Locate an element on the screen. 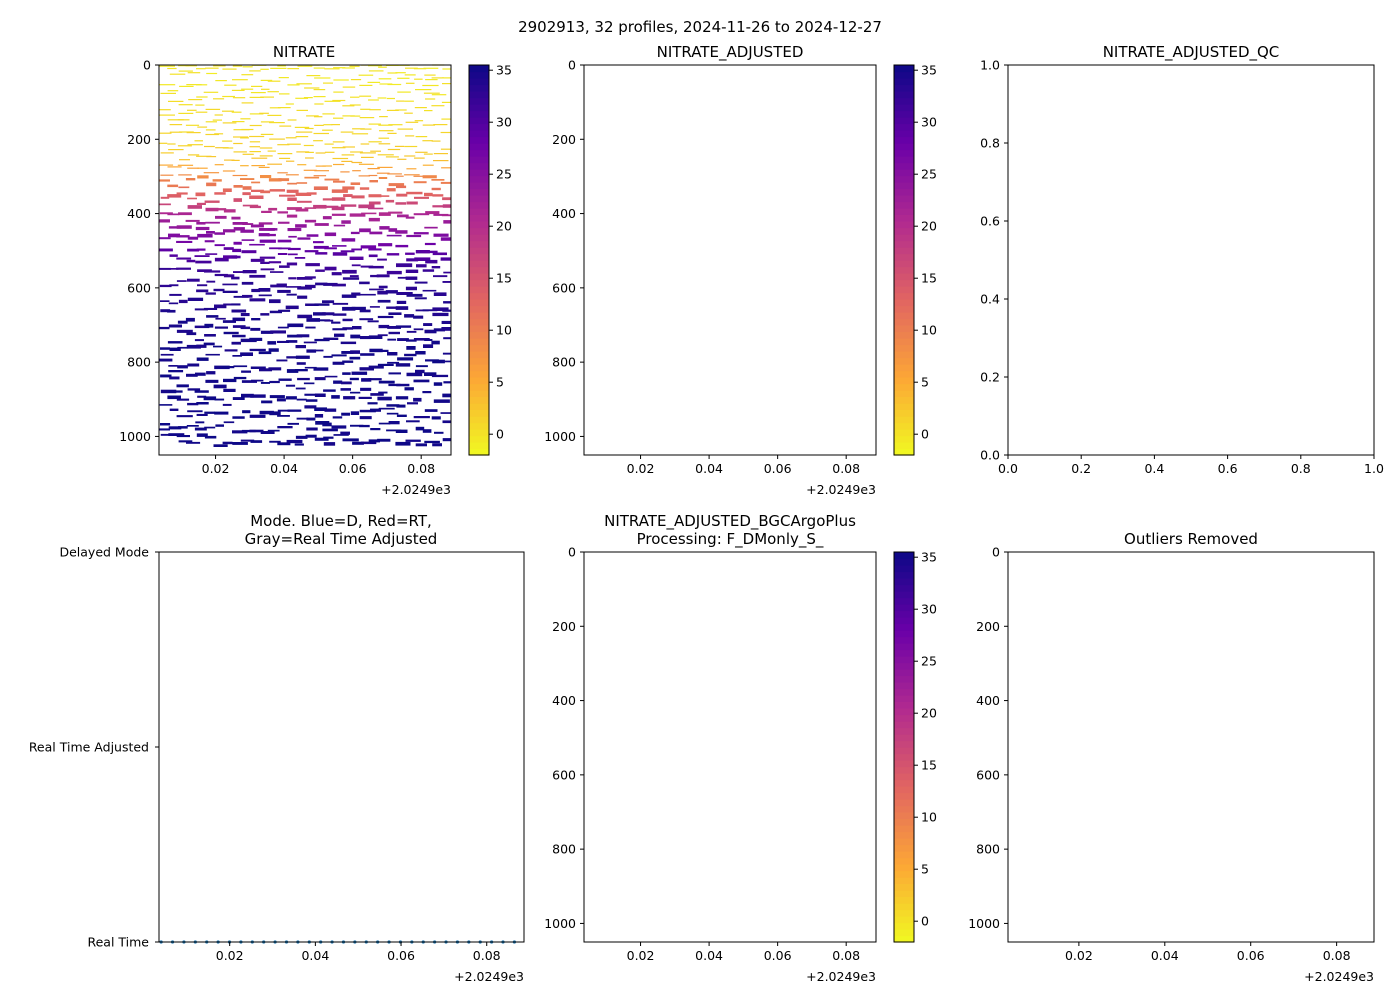 The image size is (1400, 1000). colorbar-tick-label: 5 is located at coordinates (925, 382).